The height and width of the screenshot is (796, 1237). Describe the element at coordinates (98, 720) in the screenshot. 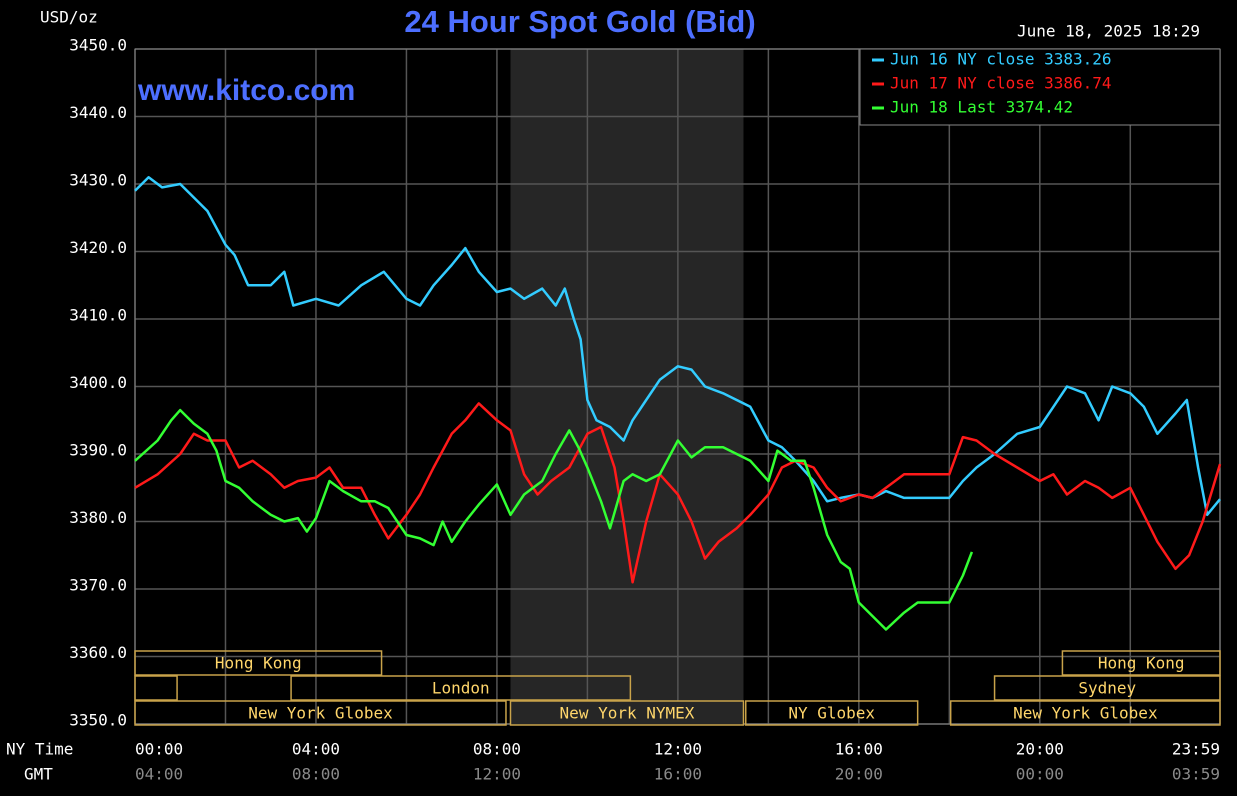

I see `y-tick-label: 3350.0` at that location.